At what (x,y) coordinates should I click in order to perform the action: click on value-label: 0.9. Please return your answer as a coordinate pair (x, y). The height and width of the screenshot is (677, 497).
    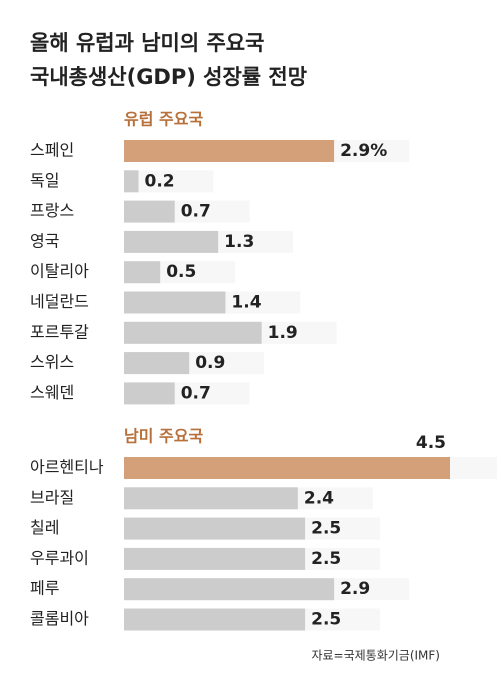
    Looking at the image, I should click on (210, 363).